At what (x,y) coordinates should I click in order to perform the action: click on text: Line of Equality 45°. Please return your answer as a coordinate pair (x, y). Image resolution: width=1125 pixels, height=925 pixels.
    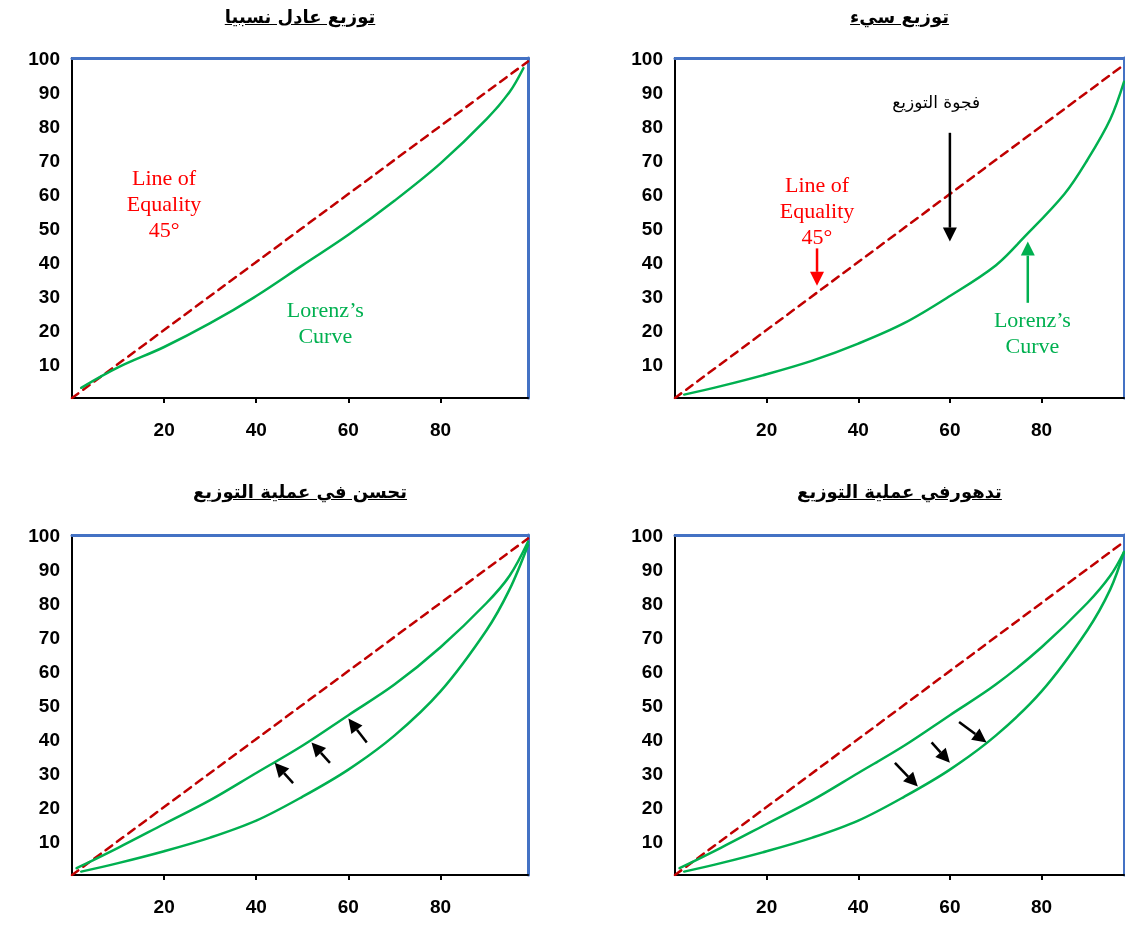
    Looking at the image, I should click on (164, 204).